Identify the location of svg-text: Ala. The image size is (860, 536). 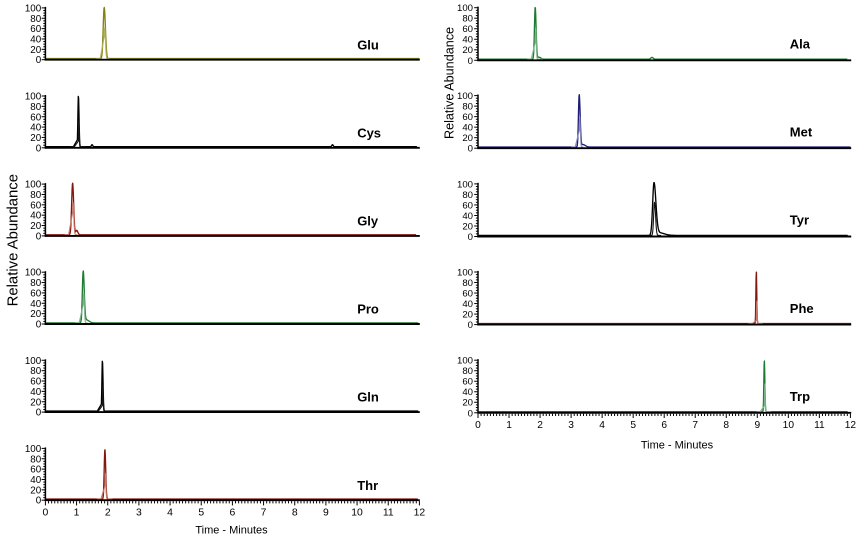
(800, 44).